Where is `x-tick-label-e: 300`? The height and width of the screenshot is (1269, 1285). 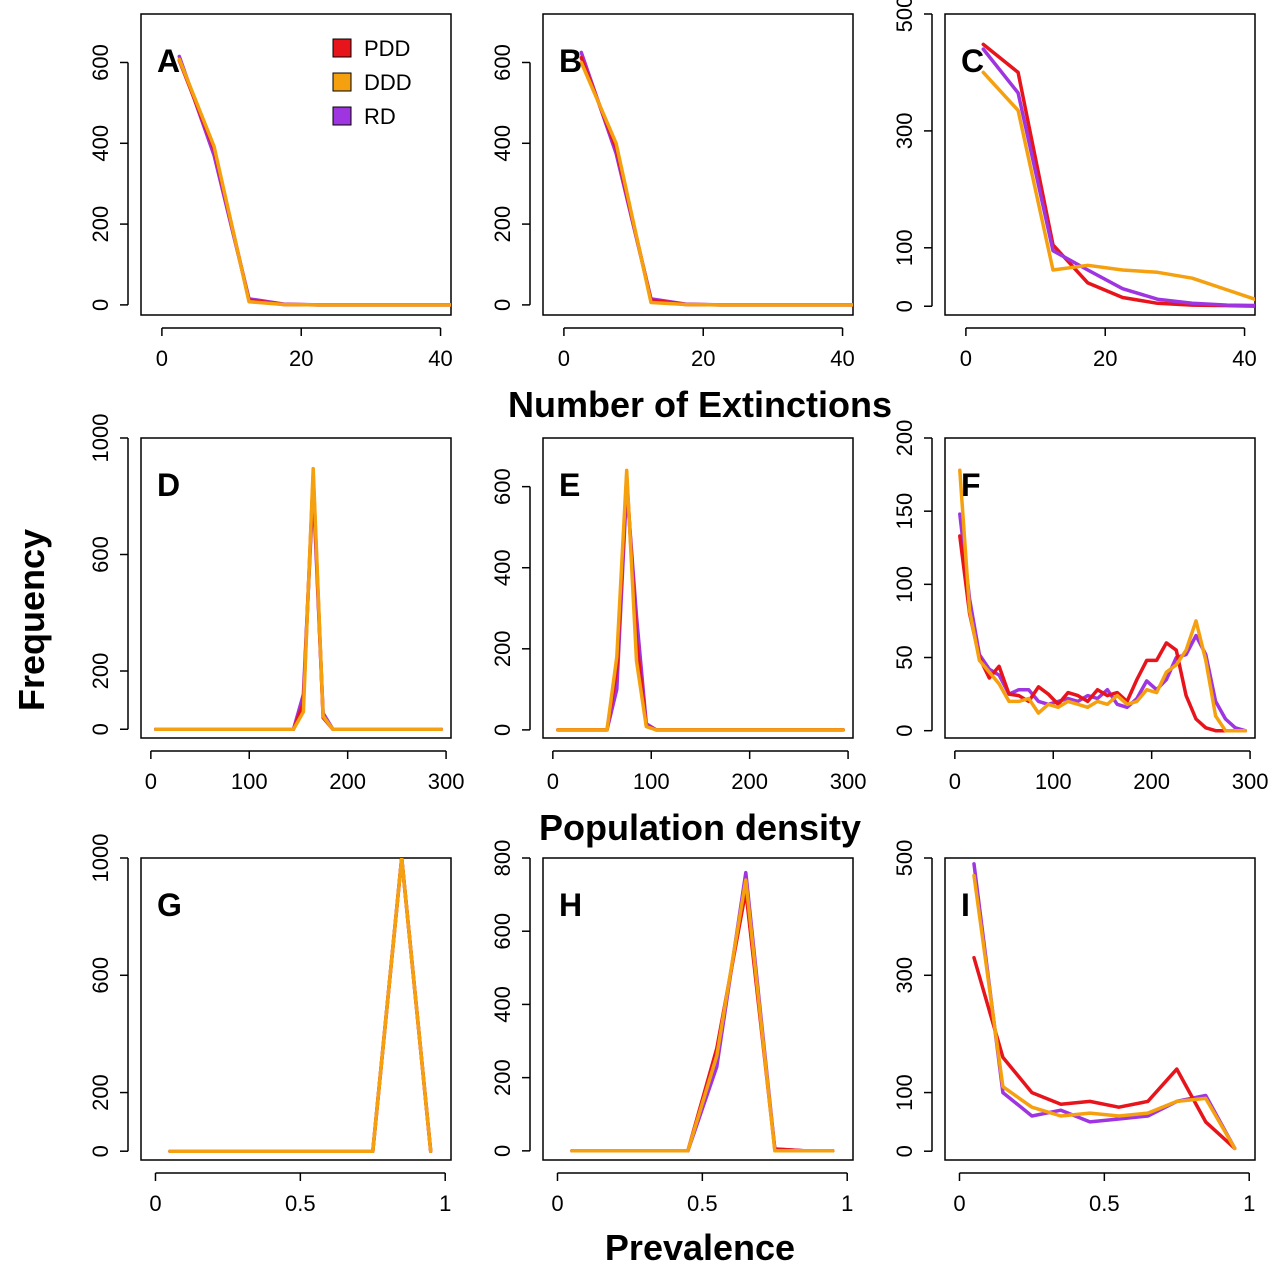 x-tick-label-e: 300 is located at coordinates (848, 781).